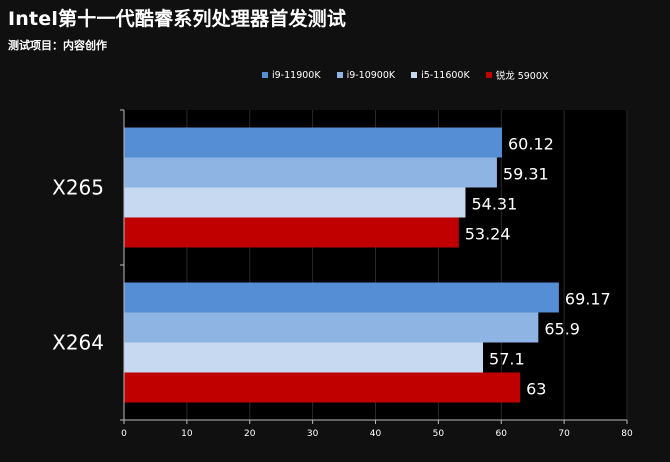  What do you see at coordinates (526, 174) in the screenshot?
I see `data-label: 59.31` at bounding box center [526, 174].